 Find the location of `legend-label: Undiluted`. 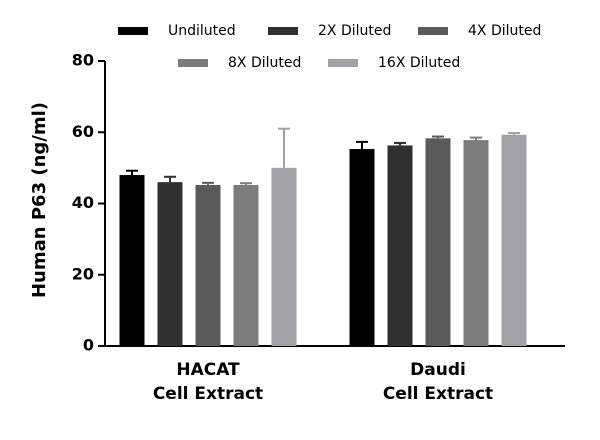

legend-label: Undiluted is located at coordinates (202, 31).